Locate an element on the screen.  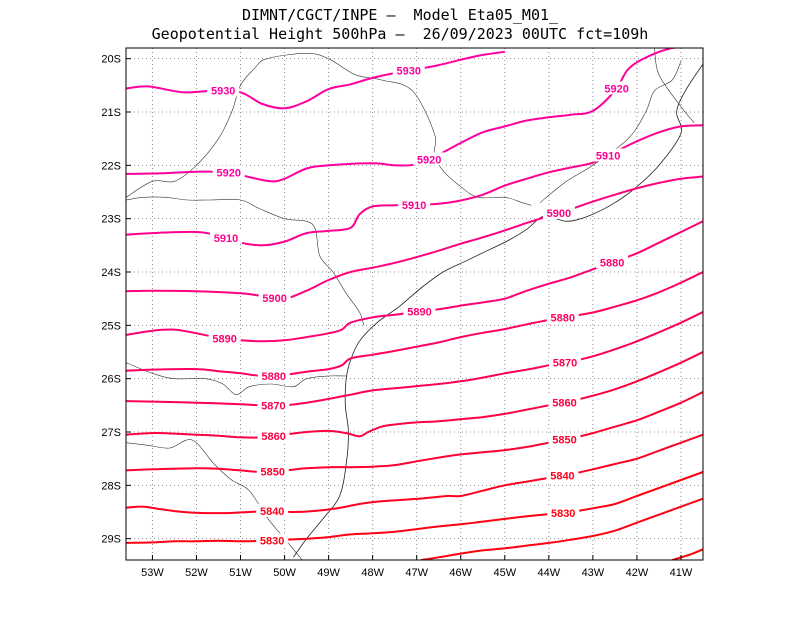
lon-tick-label: 42W is located at coordinates (637, 573).